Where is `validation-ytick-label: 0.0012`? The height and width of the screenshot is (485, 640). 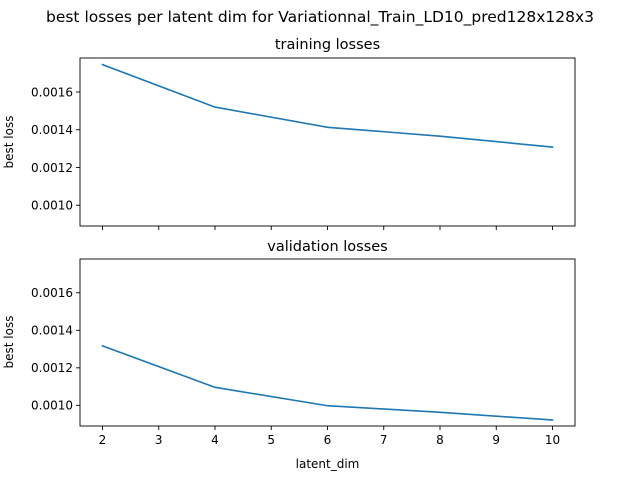
validation-ytick-label: 0.0012 is located at coordinates (52, 368).